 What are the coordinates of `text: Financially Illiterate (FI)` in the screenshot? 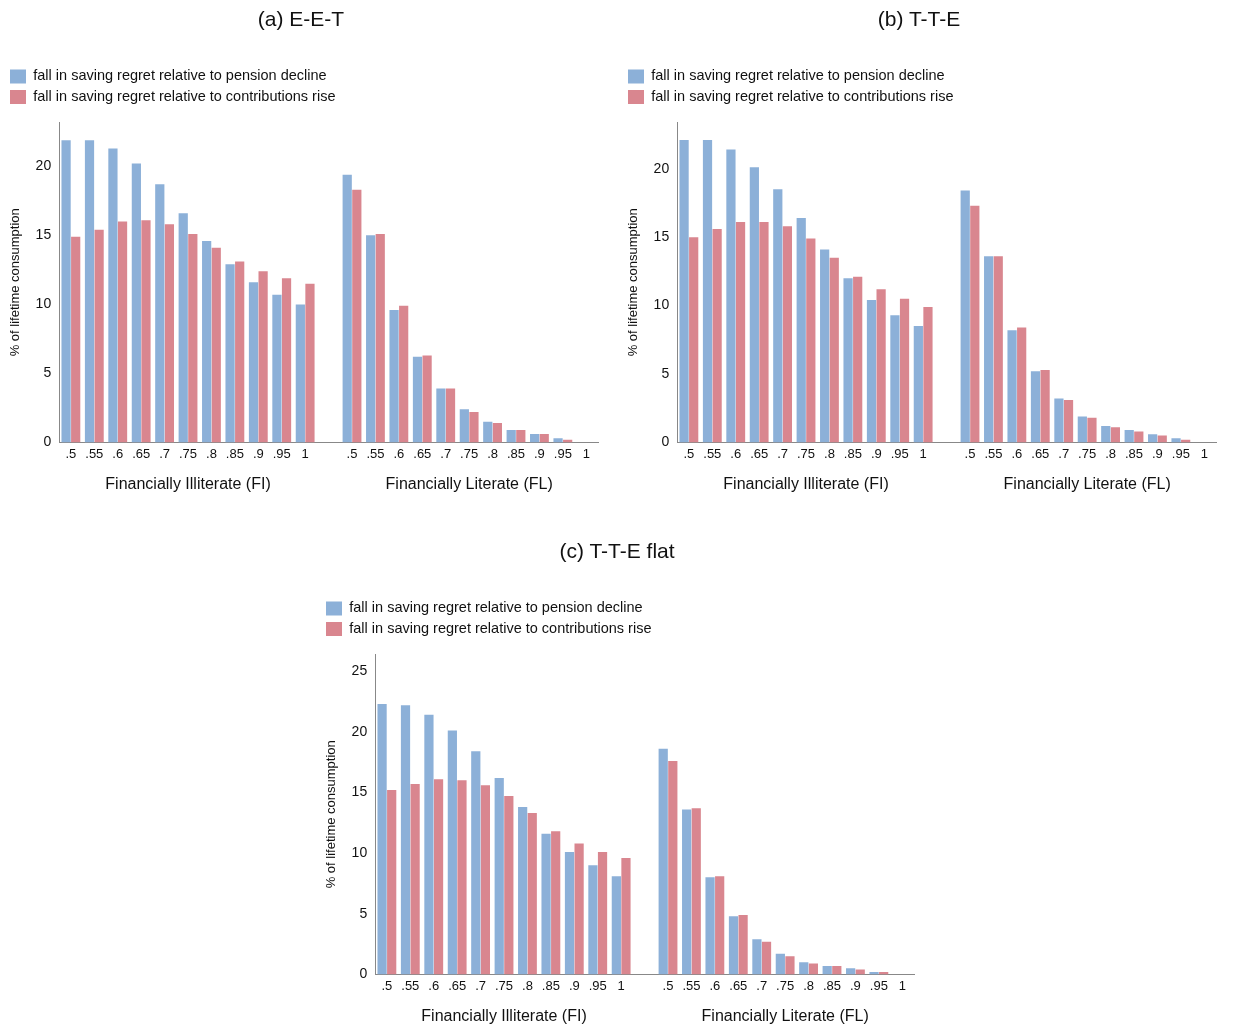 It's located at (806, 483).